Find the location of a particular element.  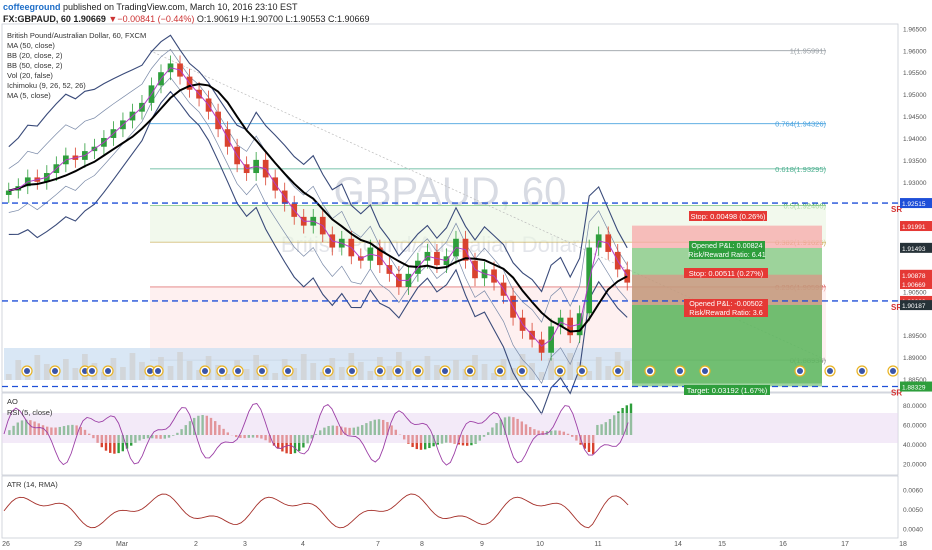

legend-item: Ichimoku (9, 26, 52, 26) is located at coordinates (46, 85).